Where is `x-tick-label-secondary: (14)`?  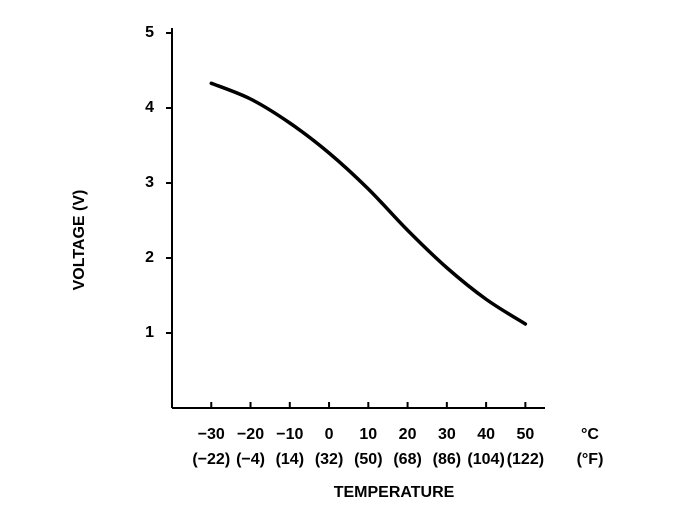
x-tick-label-secondary: (14) is located at coordinates (290, 459).